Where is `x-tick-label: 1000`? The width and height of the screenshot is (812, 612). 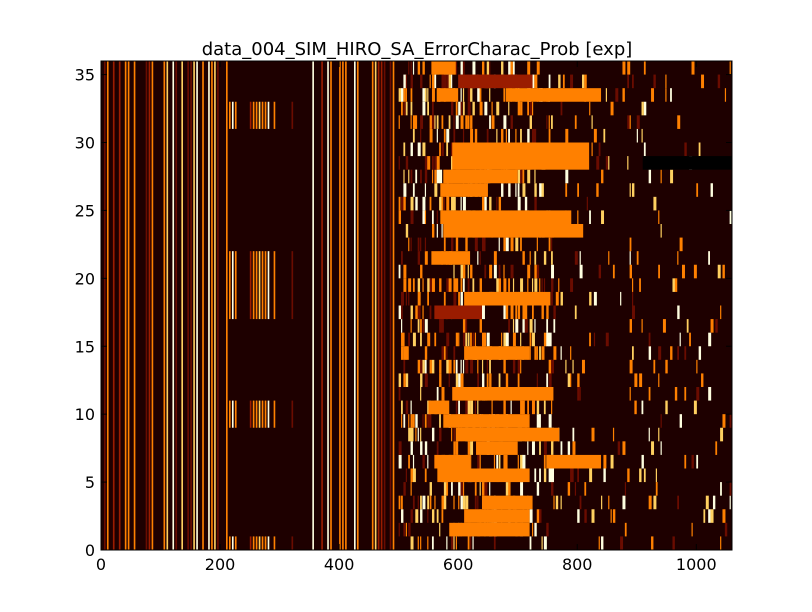
x-tick-label: 1000 is located at coordinates (696, 564).